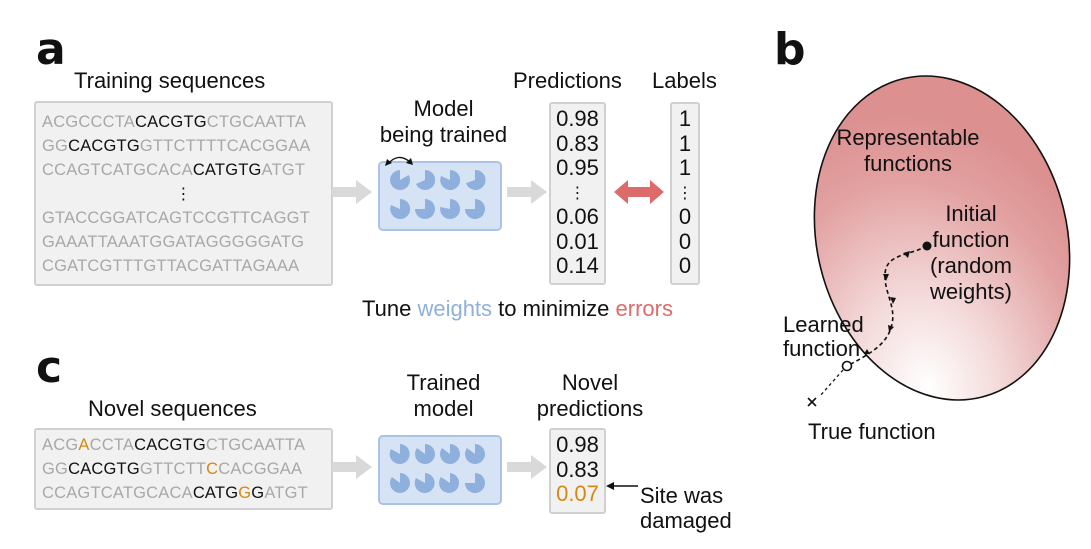 Image resolution: width=1091 pixels, height=549 pixels. What do you see at coordinates (644, 308) in the screenshot?
I see `errors-text: errors` at bounding box center [644, 308].